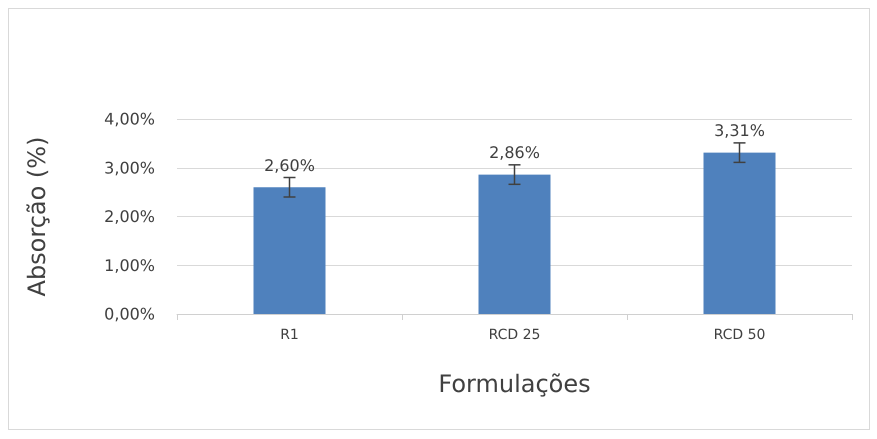 The image size is (877, 439). What do you see at coordinates (740, 335) in the screenshot?
I see `x-tick-label: RCD 50` at bounding box center [740, 335].